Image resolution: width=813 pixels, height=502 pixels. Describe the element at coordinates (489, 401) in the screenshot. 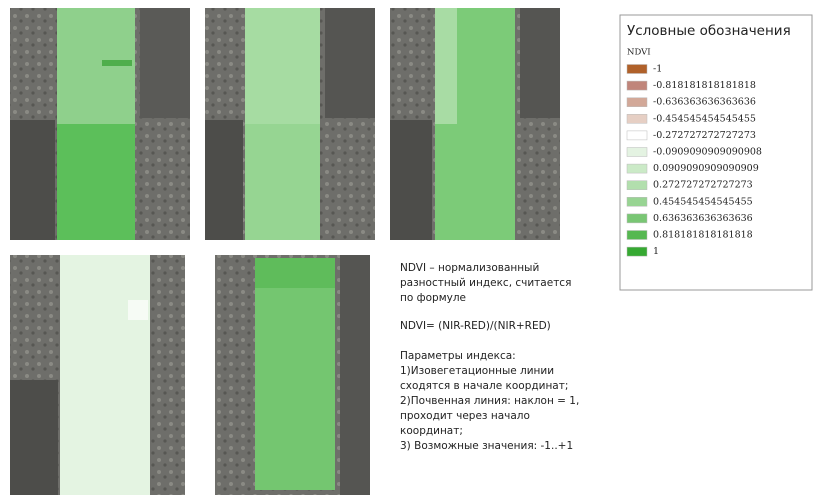

I see `param-line: 2)Почвенная линия: наклон = 1,` at that location.